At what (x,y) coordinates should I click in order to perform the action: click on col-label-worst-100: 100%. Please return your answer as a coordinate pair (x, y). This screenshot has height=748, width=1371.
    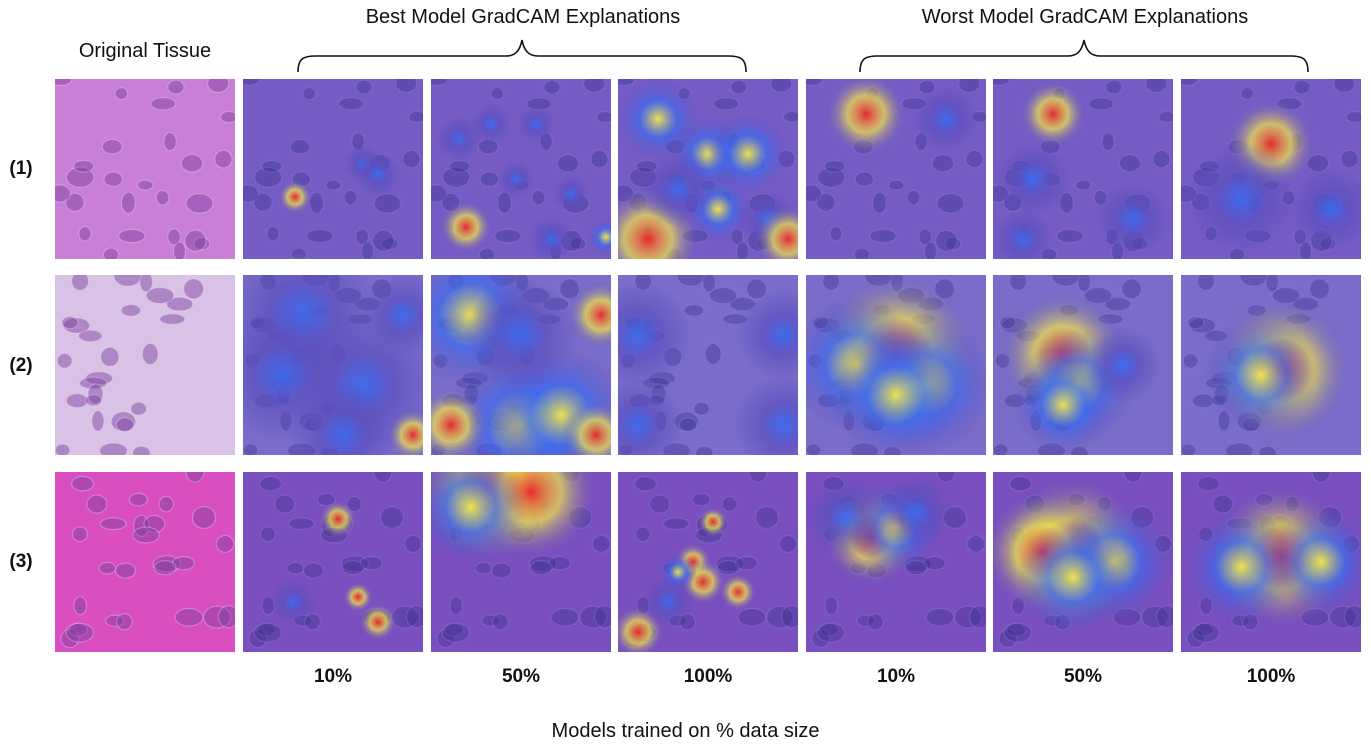
    Looking at the image, I should click on (1271, 676).